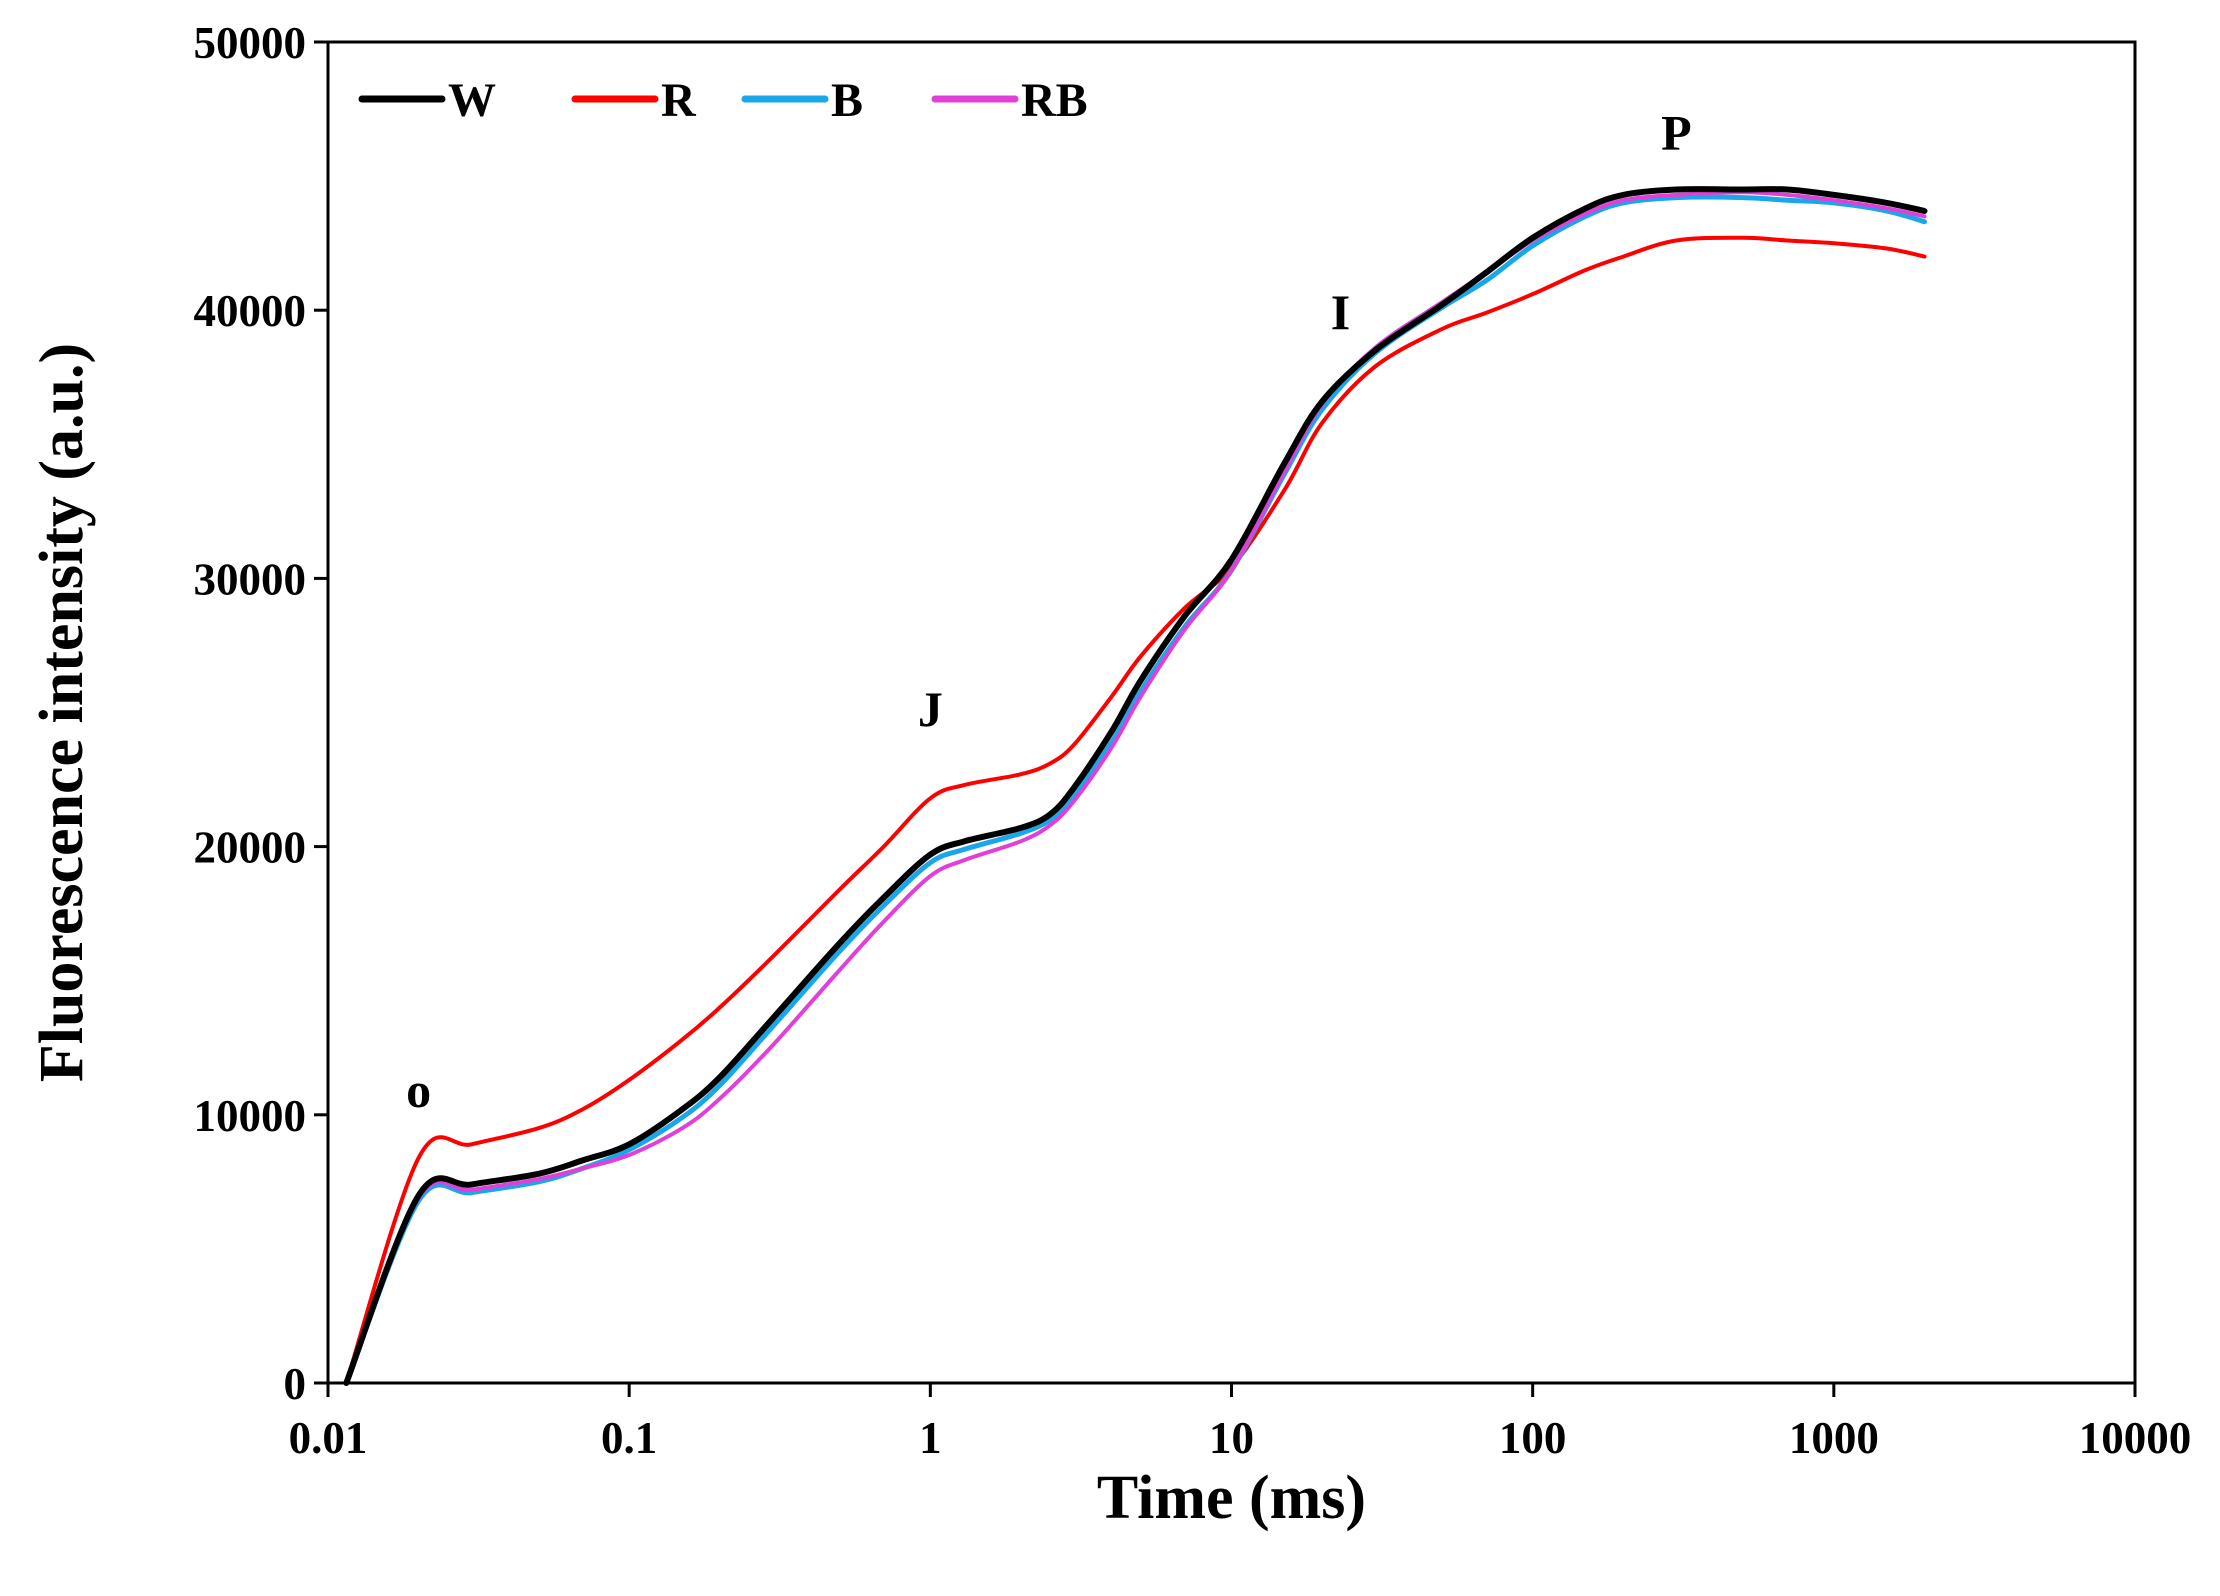 The image size is (2220, 1596). I want to click on annotation-o: o, so click(418, 1090).